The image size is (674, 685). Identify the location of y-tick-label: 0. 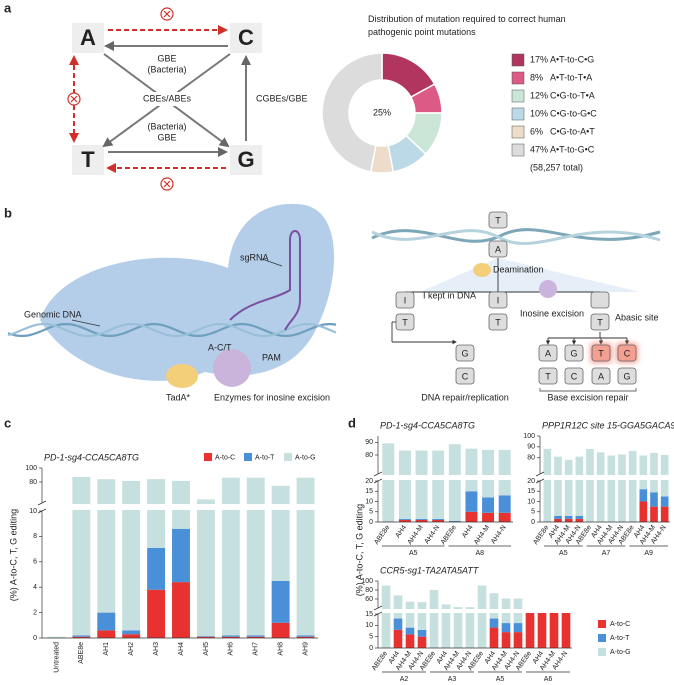
(35, 638).